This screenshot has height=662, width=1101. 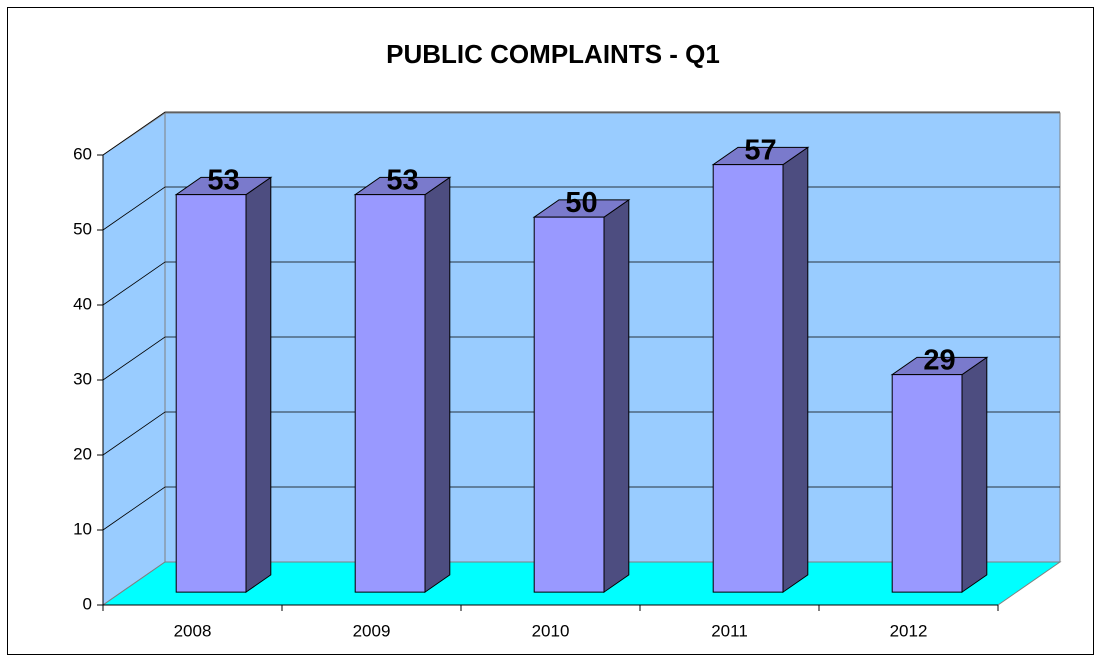 I want to click on x-tick-label: 2011, so click(x=729, y=630).